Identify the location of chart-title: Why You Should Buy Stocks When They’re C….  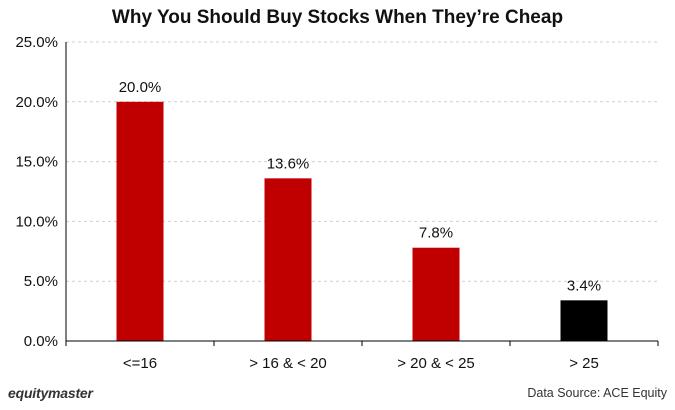
(337, 17).